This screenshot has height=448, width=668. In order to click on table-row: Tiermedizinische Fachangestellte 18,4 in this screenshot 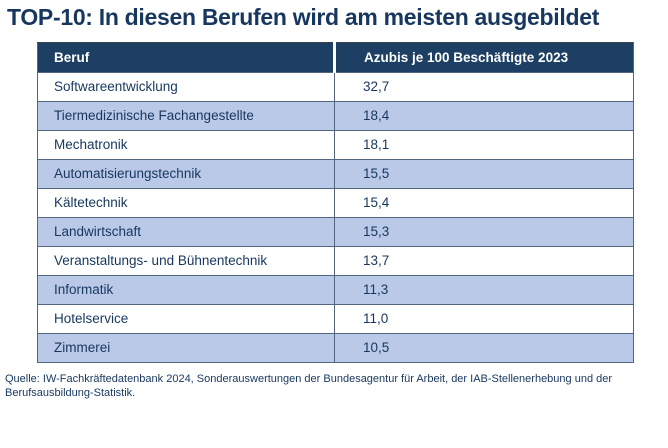, I will do `click(335, 115)`.